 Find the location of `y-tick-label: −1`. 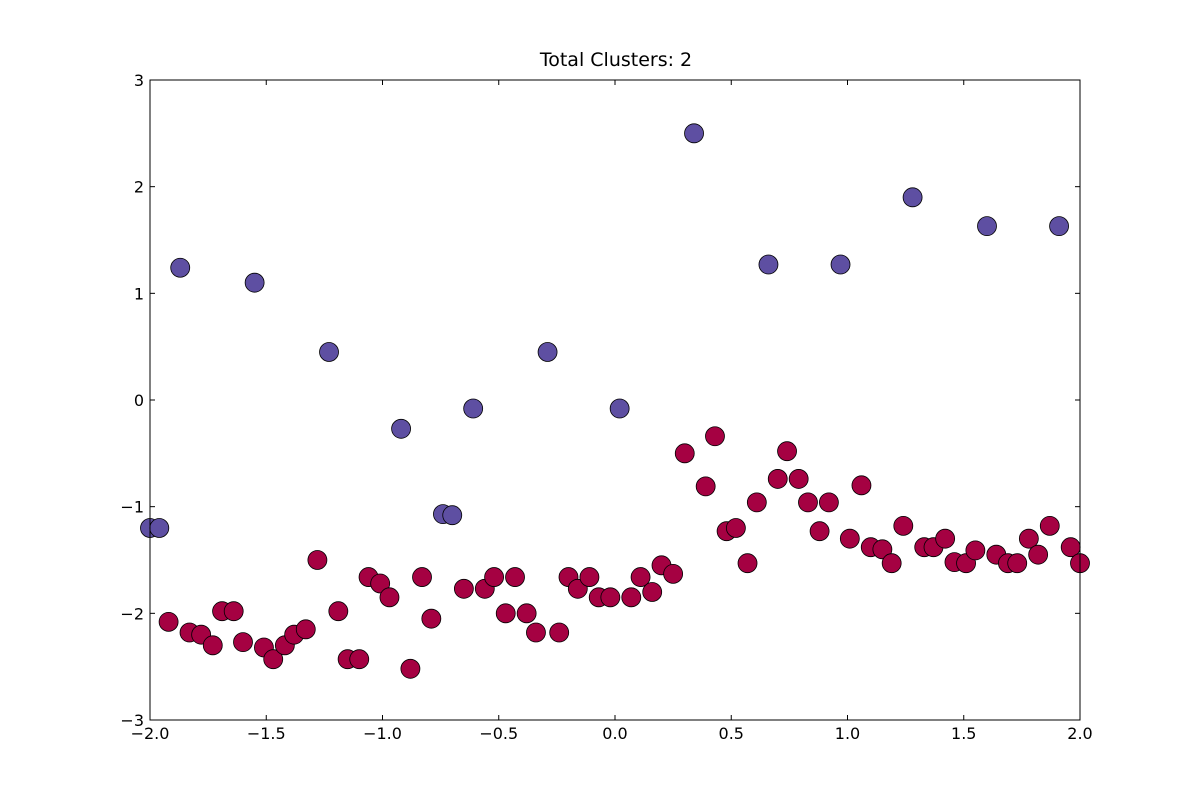

y-tick-label: −1 is located at coordinates (132, 507).